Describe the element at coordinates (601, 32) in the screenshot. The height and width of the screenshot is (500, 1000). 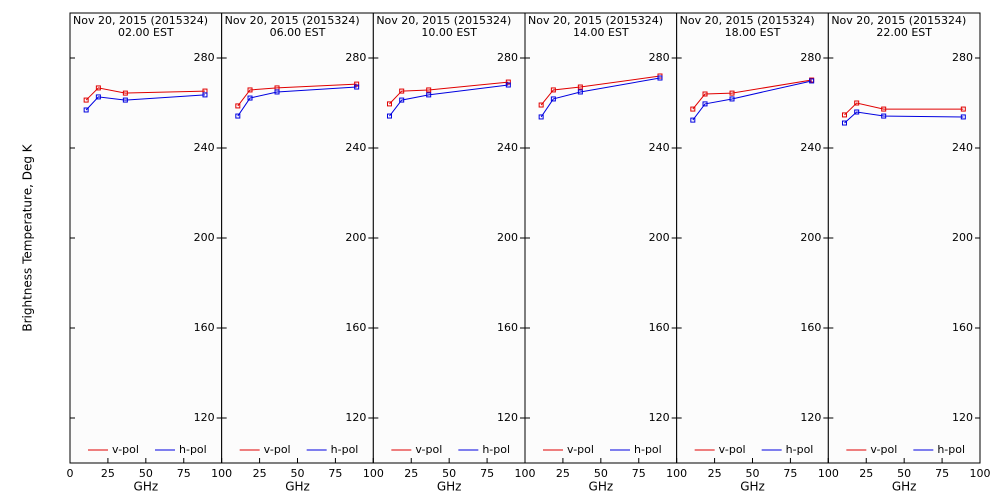
I see `panel-subtitle: 14.00 EST` at that location.